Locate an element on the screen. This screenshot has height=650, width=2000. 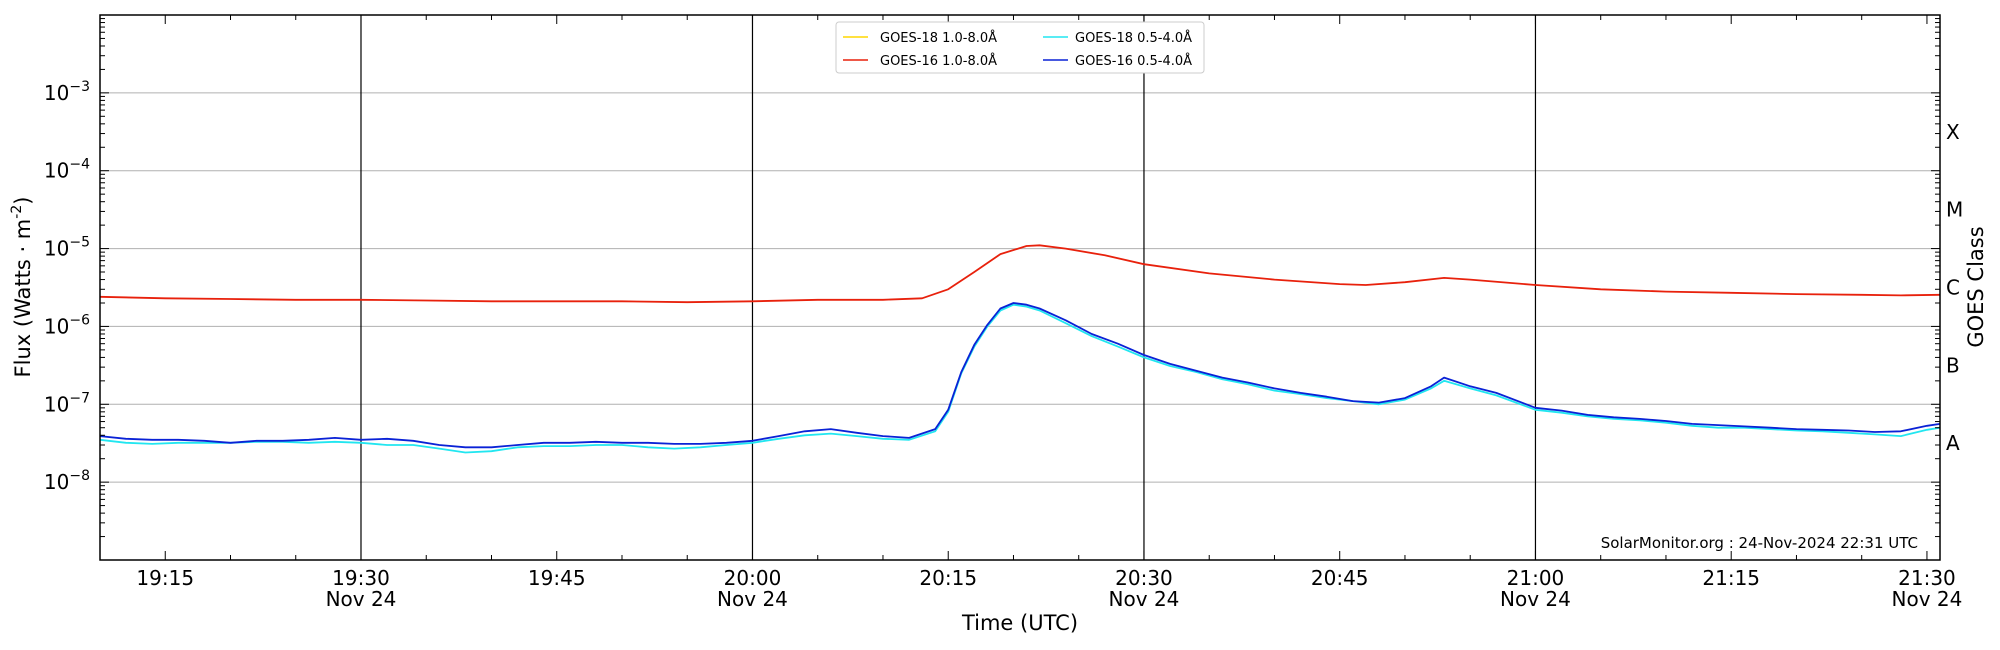
y-tick-label: 10⁻⁶ is located at coordinates (67, 325).